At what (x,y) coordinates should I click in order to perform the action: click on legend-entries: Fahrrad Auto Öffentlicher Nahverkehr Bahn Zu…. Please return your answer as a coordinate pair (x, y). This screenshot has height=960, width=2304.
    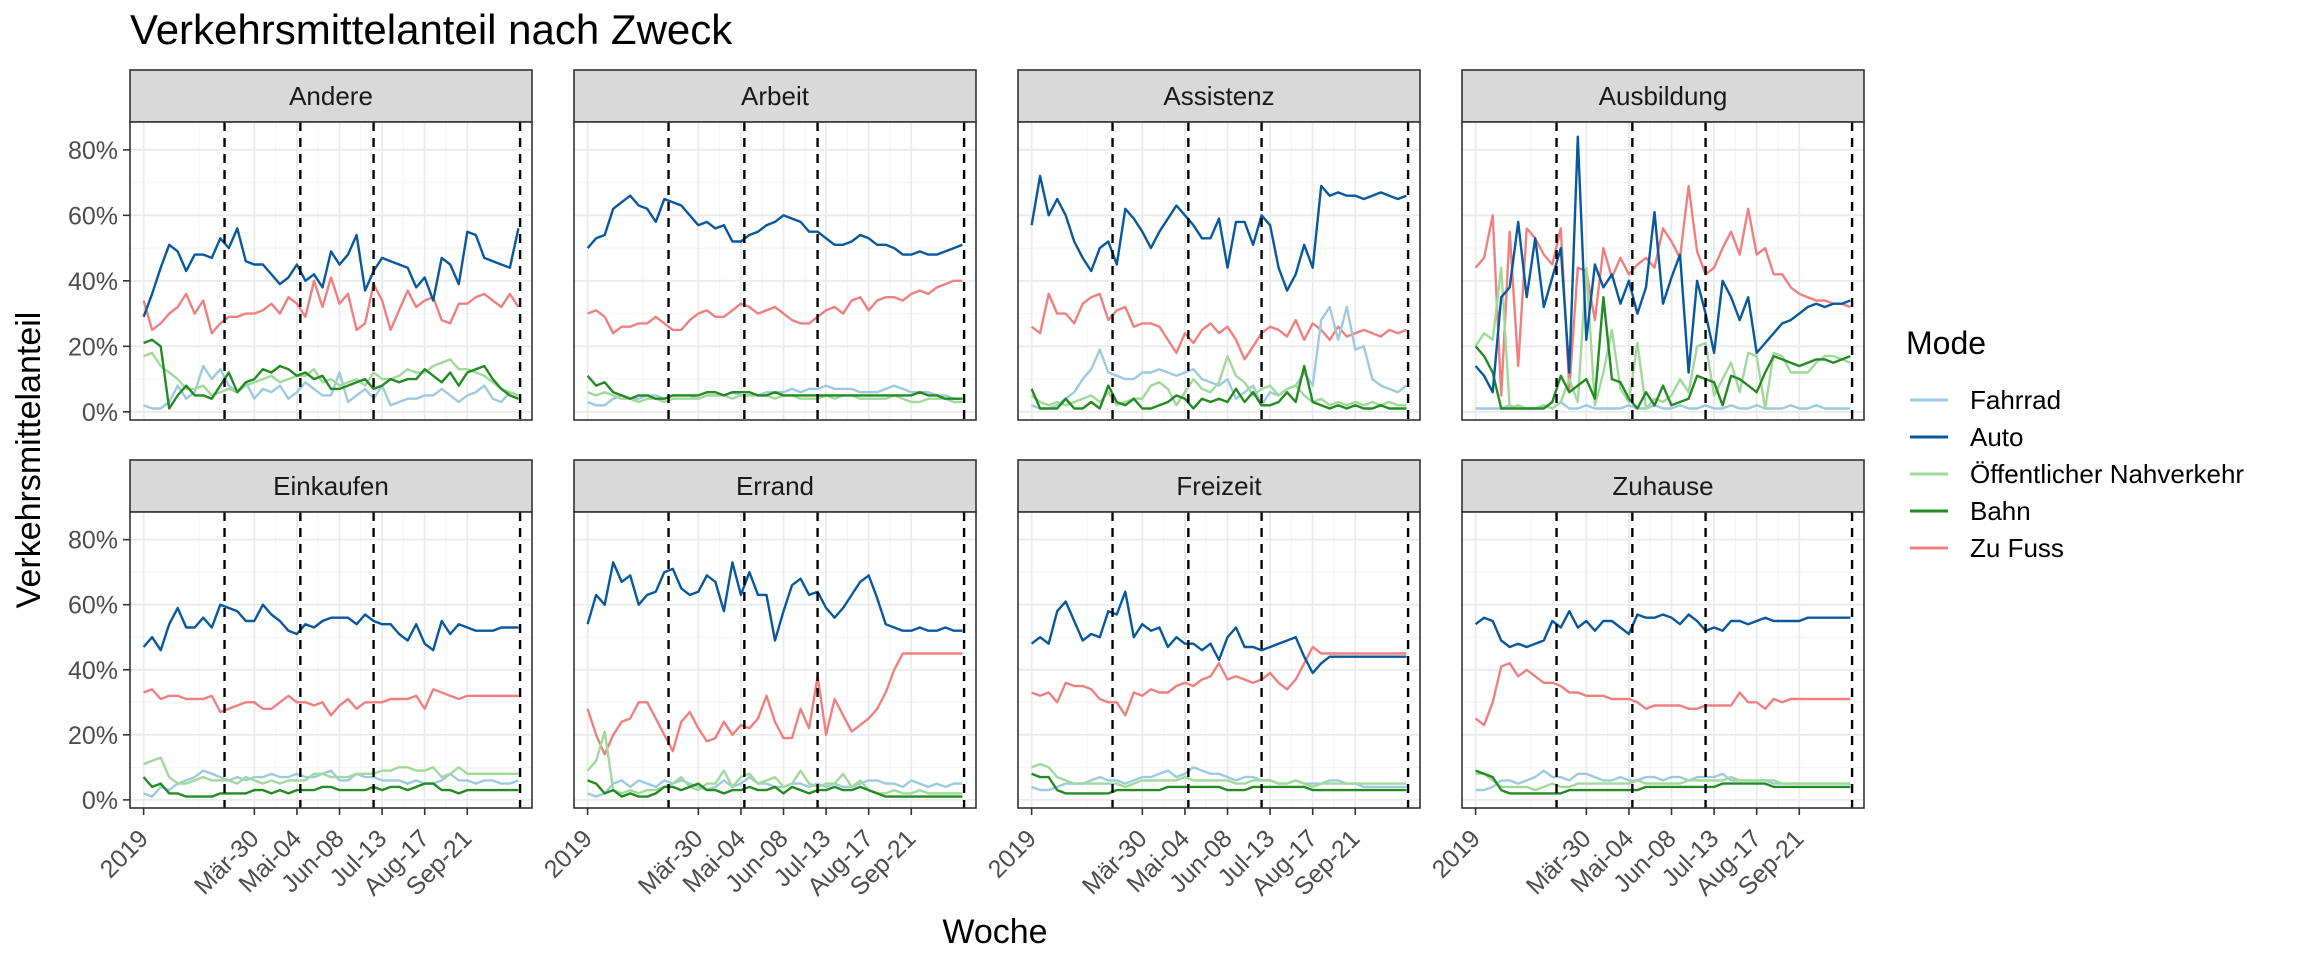
    Looking at the image, I should click on (2077, 474).